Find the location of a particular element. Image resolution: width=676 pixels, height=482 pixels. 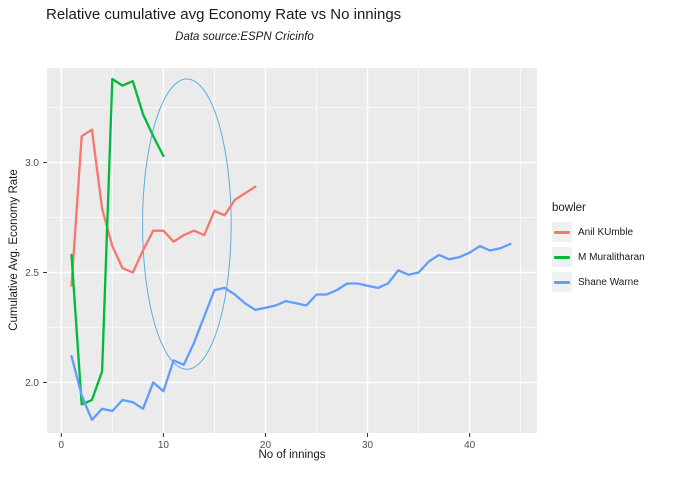

legend-label: Anil KUmble is located at coordinates (606, 232).